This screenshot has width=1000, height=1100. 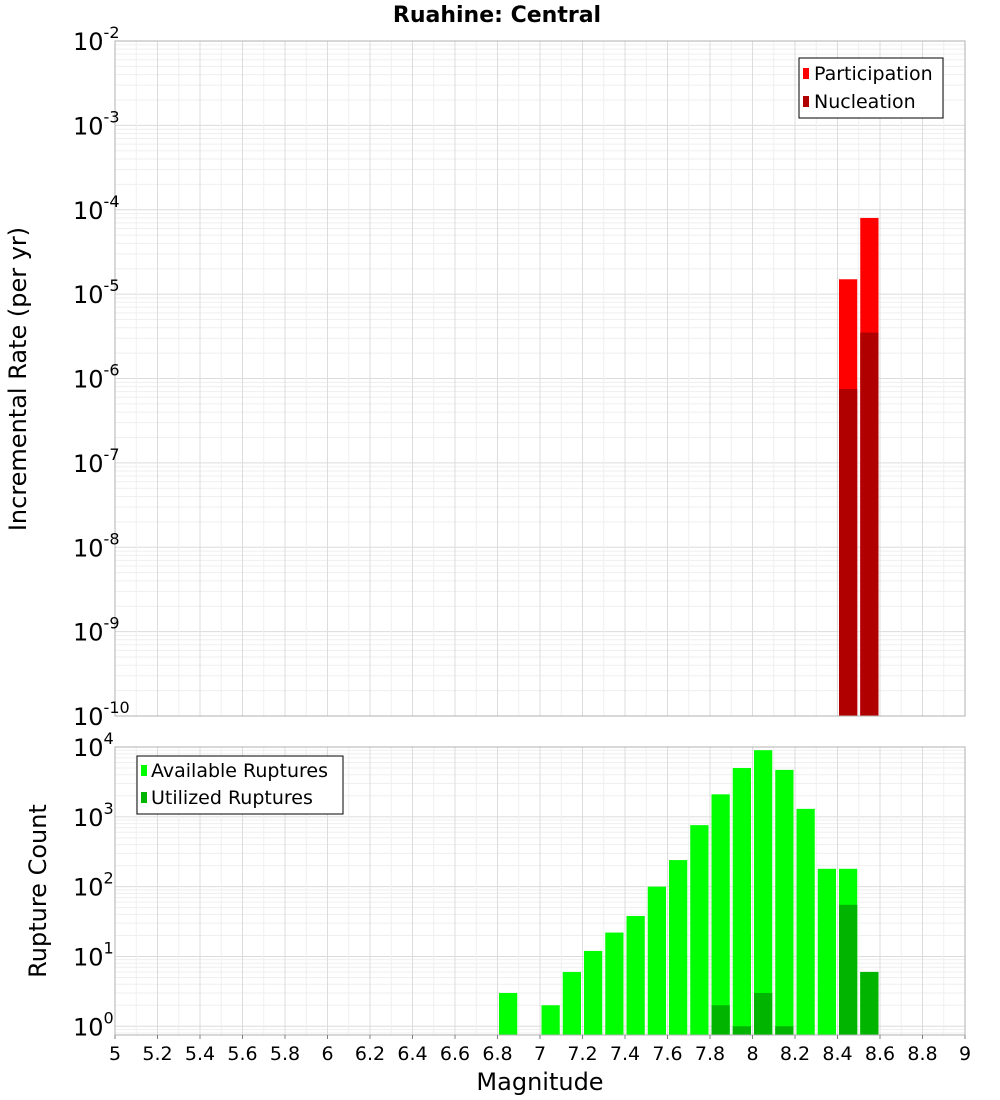 What do you see at coordinates (752, 1054) in the screenshot?
I see `x-tick-label: 8` at bounding box center [752, 1054].